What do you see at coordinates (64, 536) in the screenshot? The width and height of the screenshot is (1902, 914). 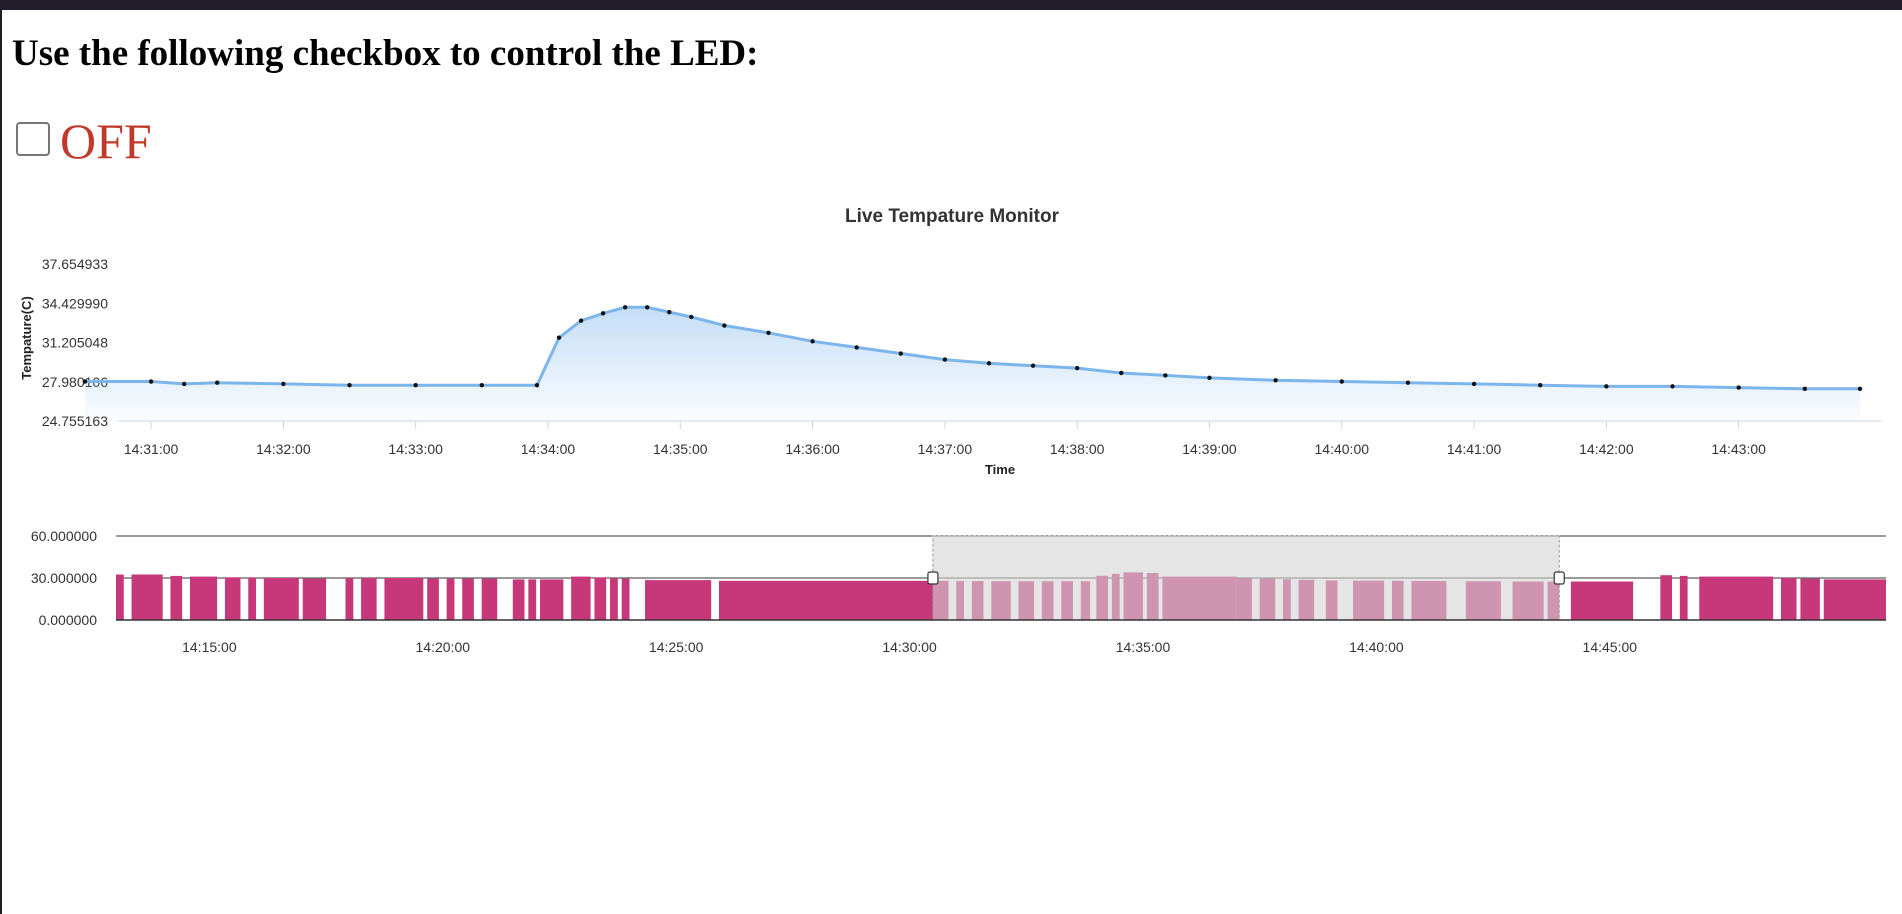 I see `nav-y-tick-label: 60.000000` at bounding box center [64, 536].